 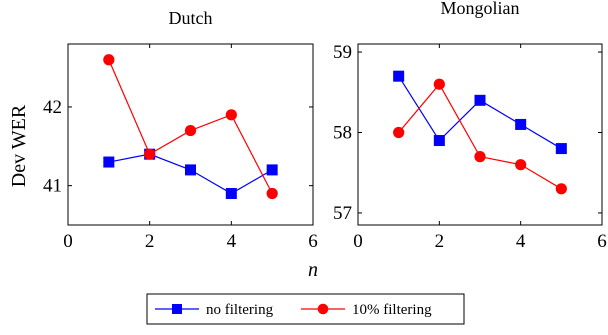 What do you see at coordinates (323, 309) in the screenshot?
I see `legend-marker-10pct-filtering` at bounding box center [323, 309].